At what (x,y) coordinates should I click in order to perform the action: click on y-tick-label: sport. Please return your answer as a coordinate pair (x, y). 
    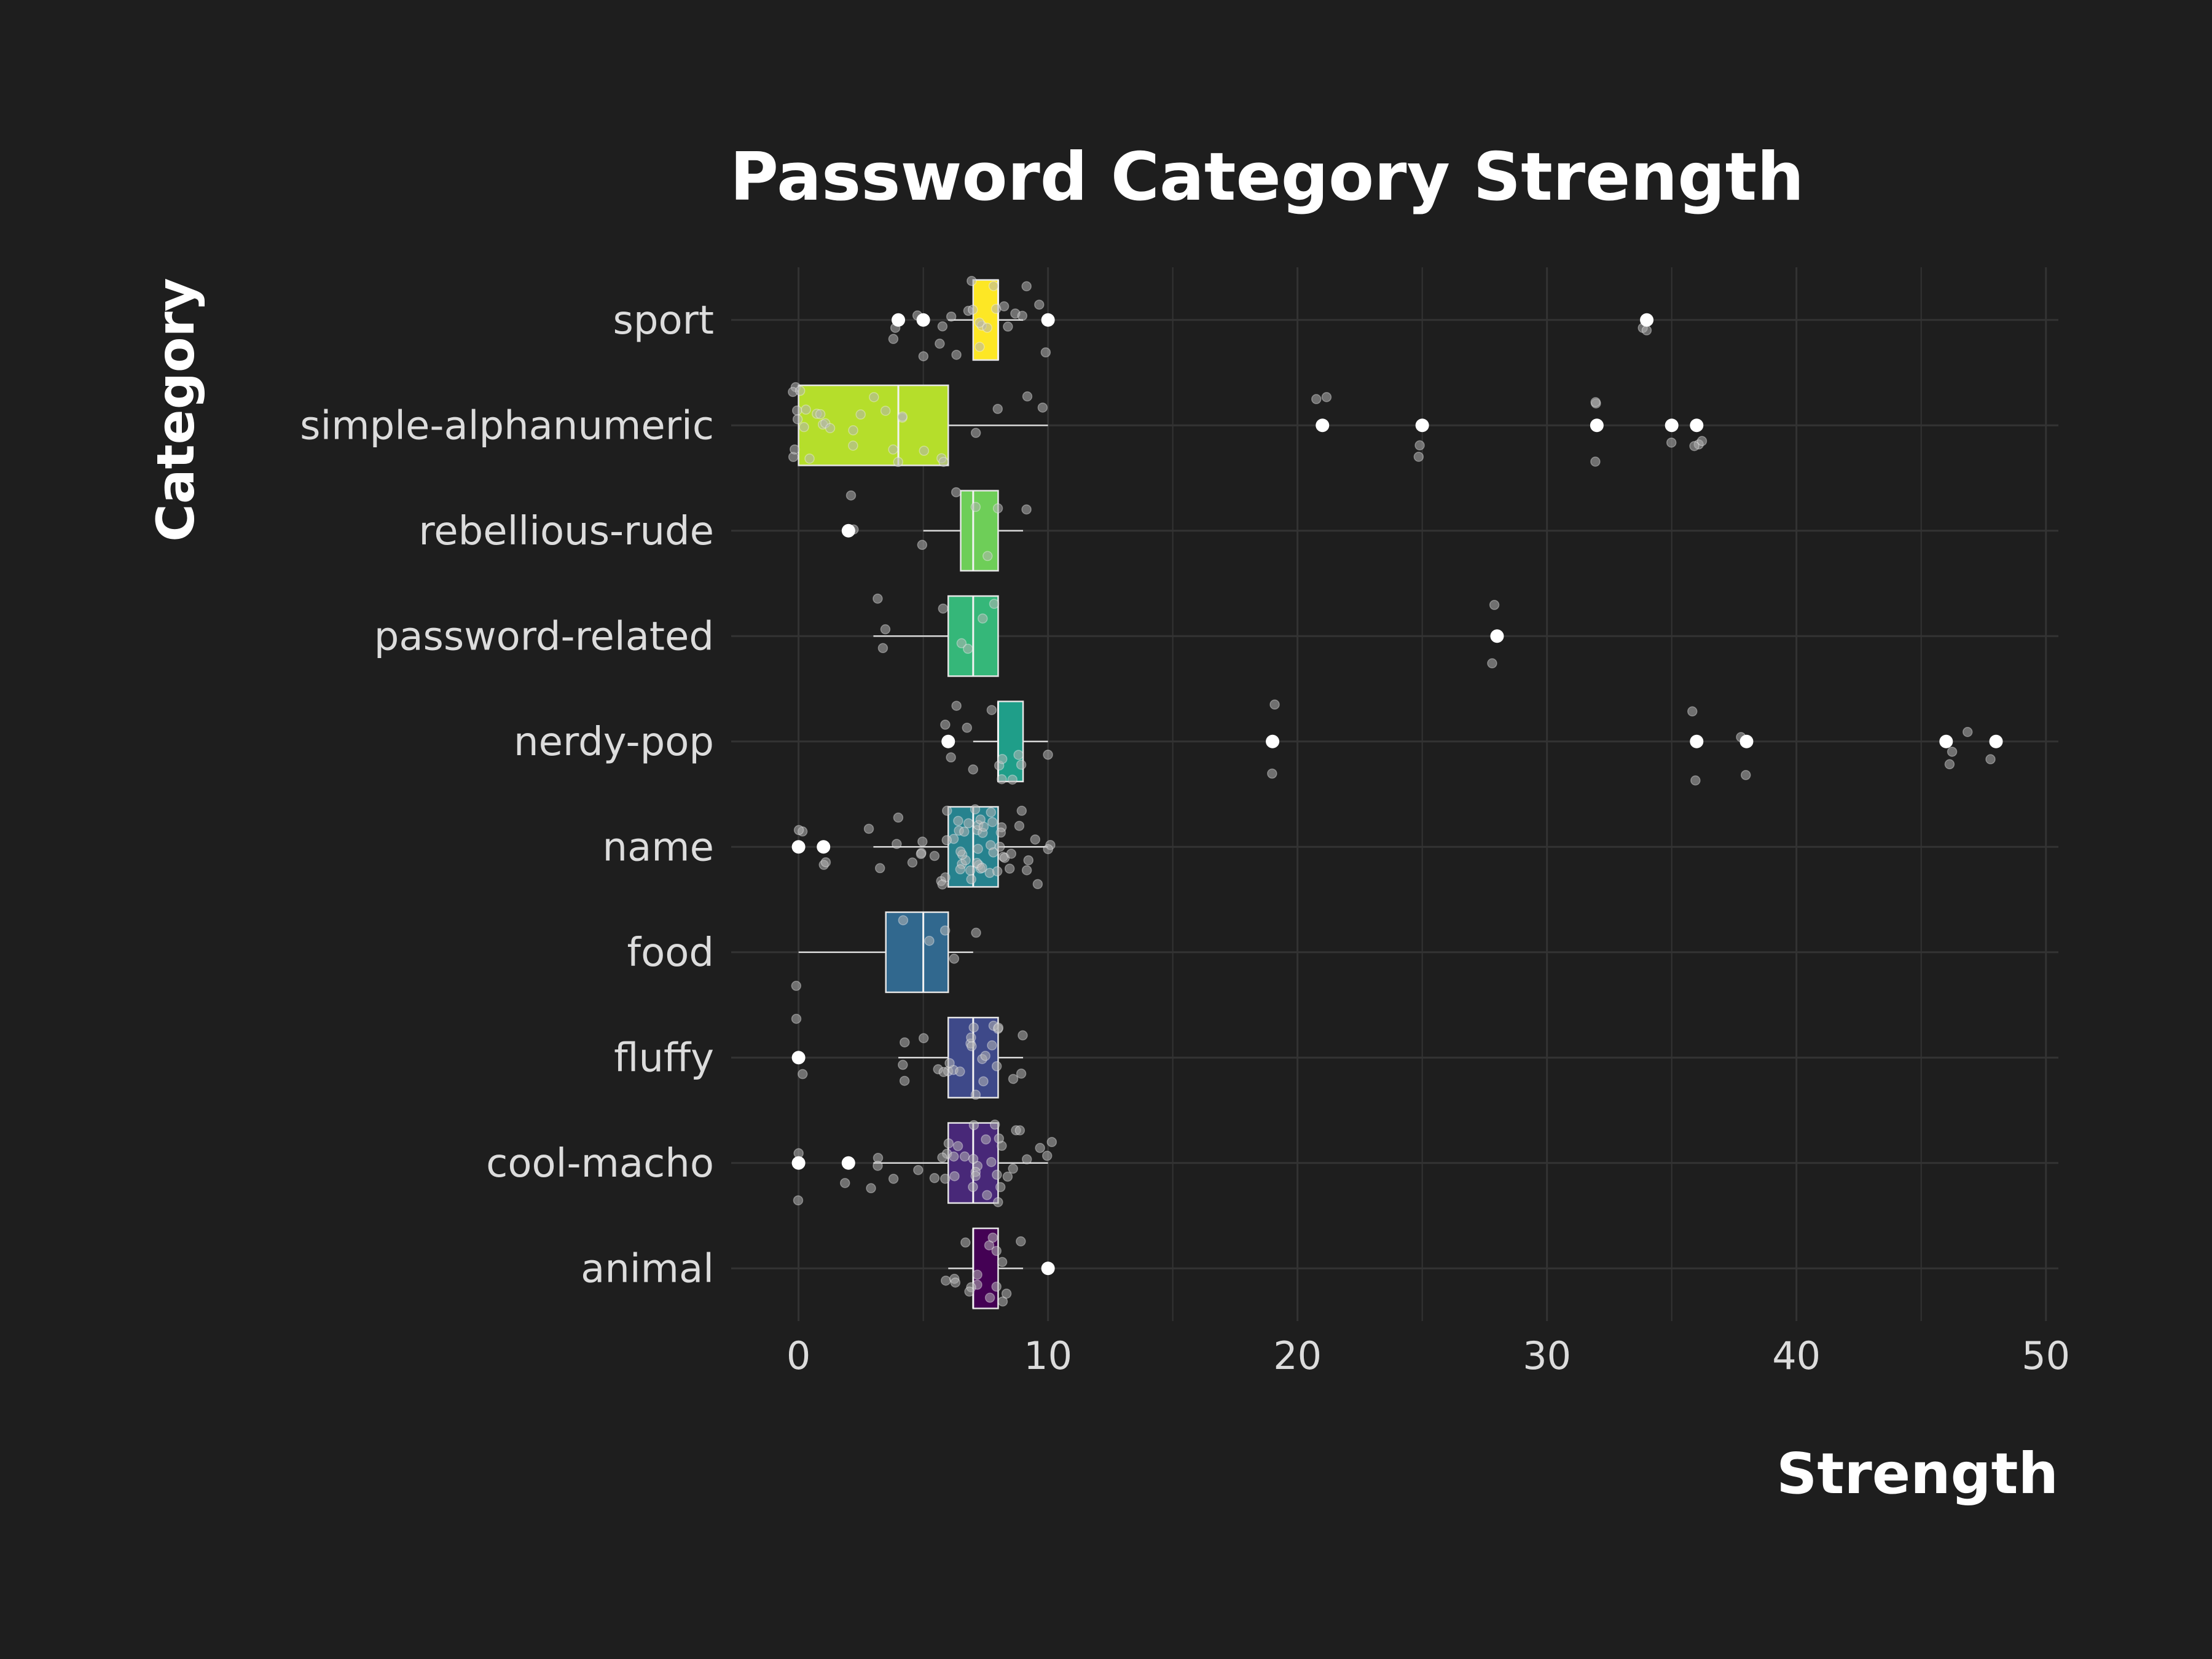
    Looking at the image, I should click on (663, 320).